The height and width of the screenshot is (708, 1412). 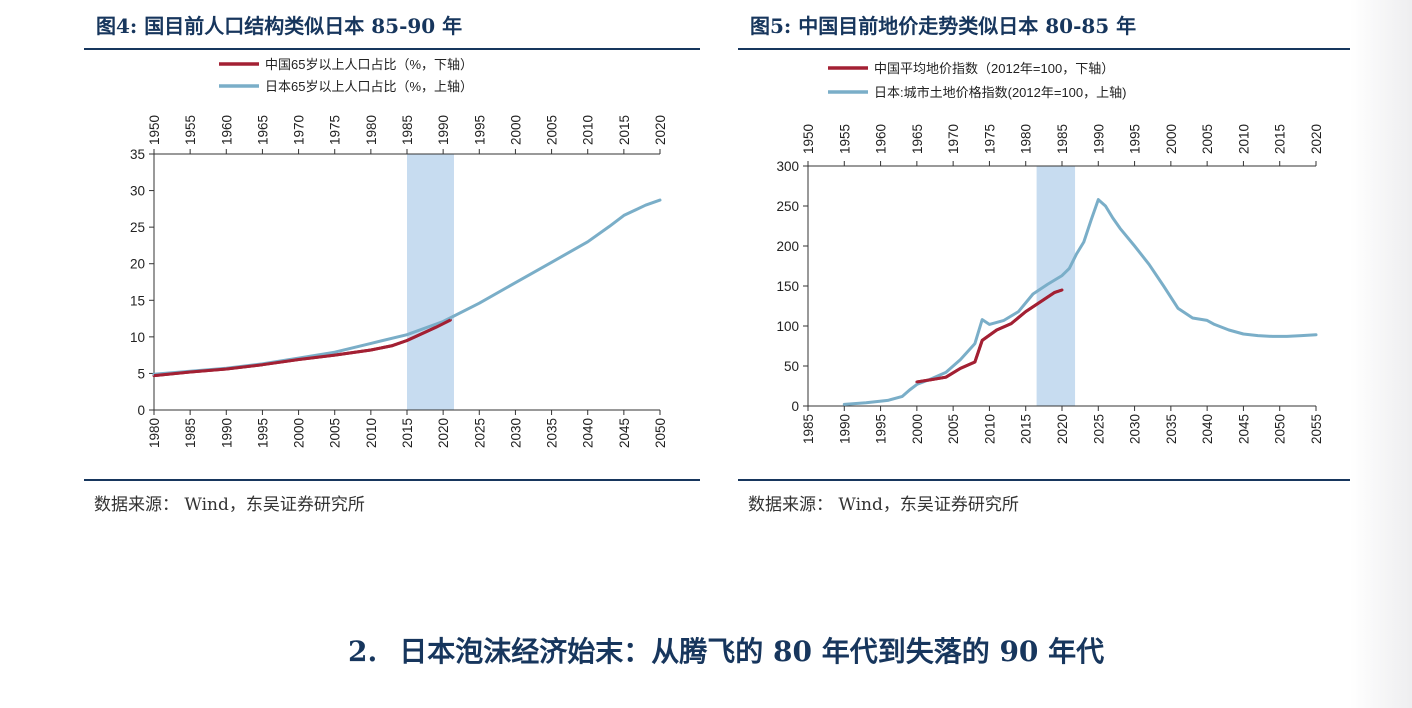 What do you see at coordinates (752, 651) in the screenshot?
I see `section-title: 日本泡沫经济始末：从腾飞的 80 年代到失落的 90 年代` at bounding box center [752, 651].